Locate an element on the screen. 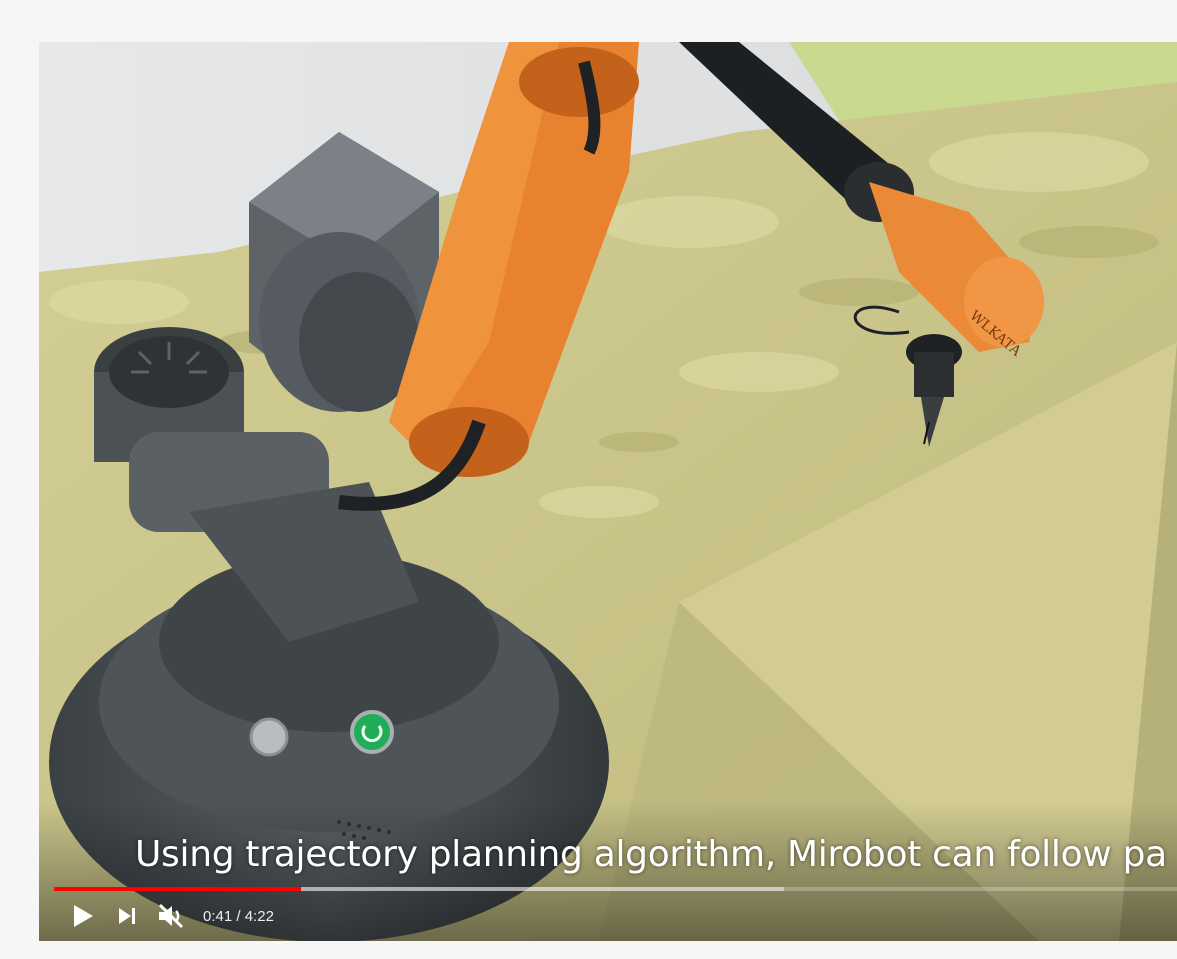 Image resolution: width=1177 pixels, height=959 pixels. player-controls: 0:41 / 4:22 is located at coordinates (169, 916).